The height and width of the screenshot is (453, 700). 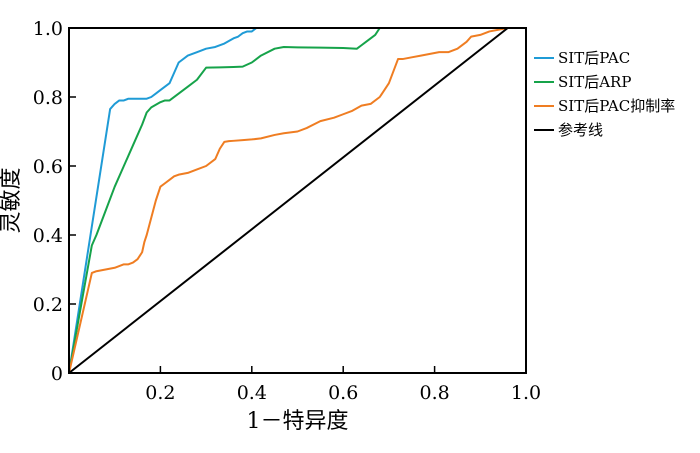 I want to click on x-tick-label: 1.0, so click(x=526, y=393).